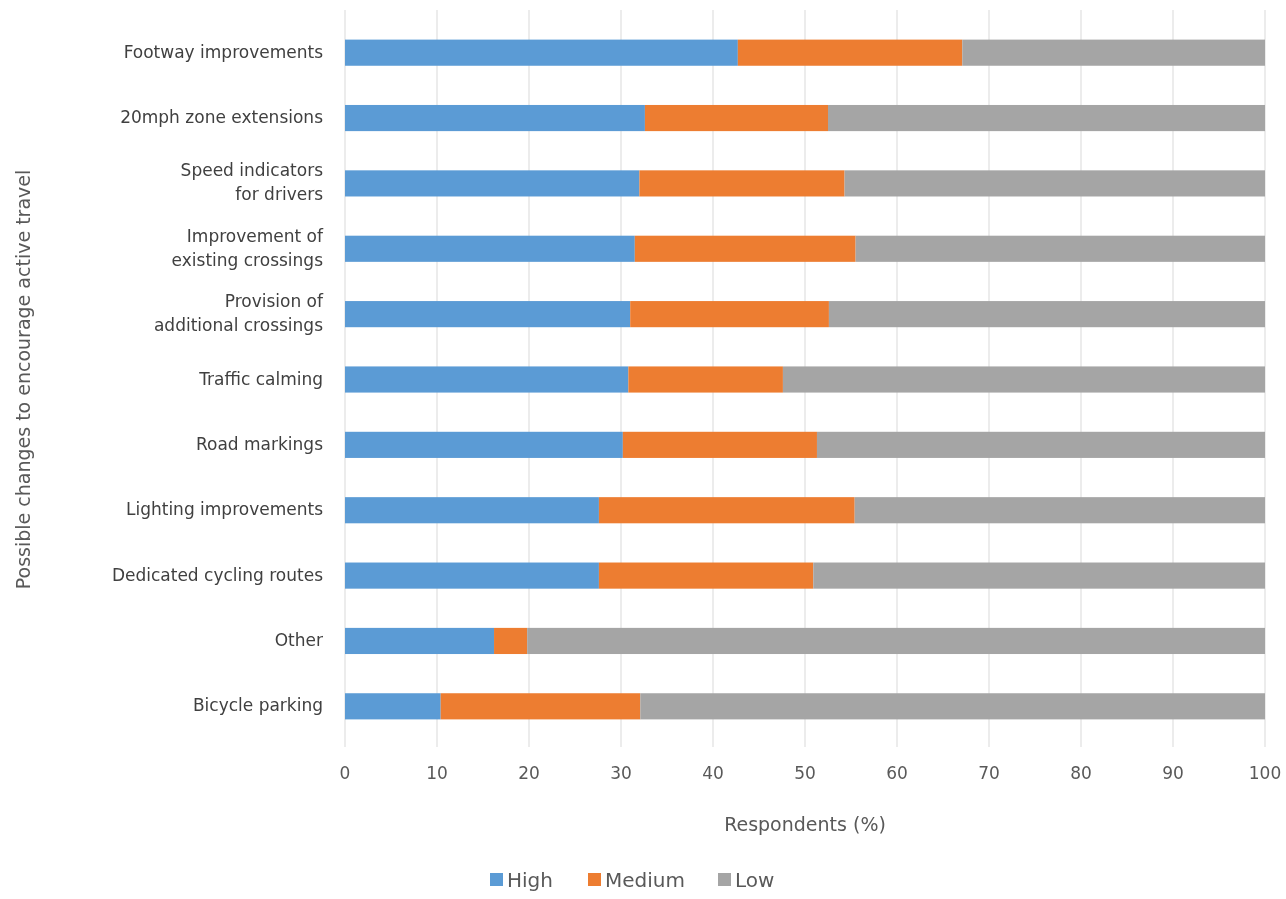  Describe the element at coordinates (238, 313) in the screenshot. I see `y-tick-label: Provision of additional crossings` at that location.